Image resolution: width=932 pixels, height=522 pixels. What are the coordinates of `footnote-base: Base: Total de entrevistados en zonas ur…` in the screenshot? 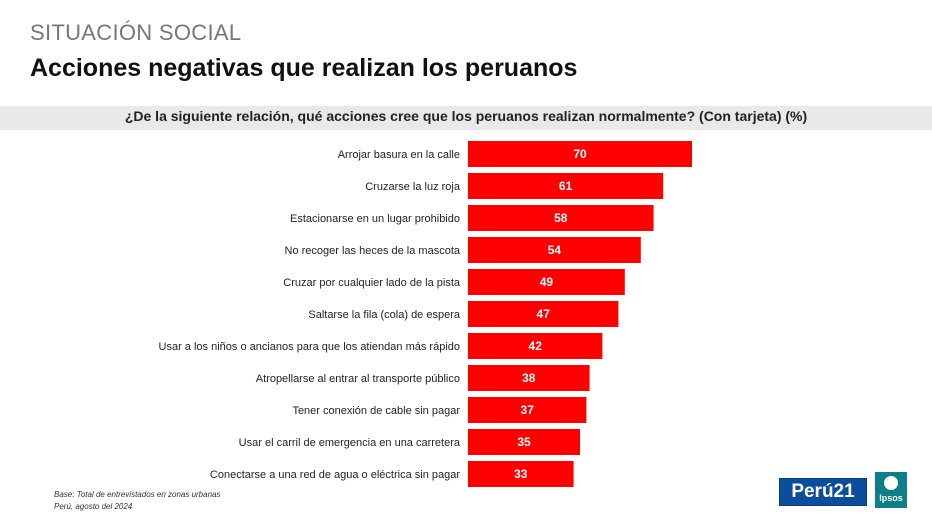 It's located at (137, 494).